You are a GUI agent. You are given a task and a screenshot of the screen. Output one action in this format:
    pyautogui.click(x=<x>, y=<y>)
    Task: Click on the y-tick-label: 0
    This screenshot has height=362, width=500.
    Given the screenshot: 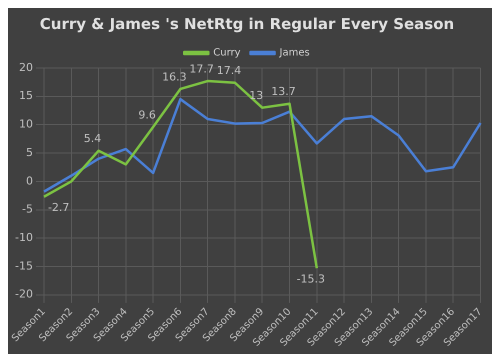 What is the action you would take?
    pyautogui.click(x=29, y=181)
    